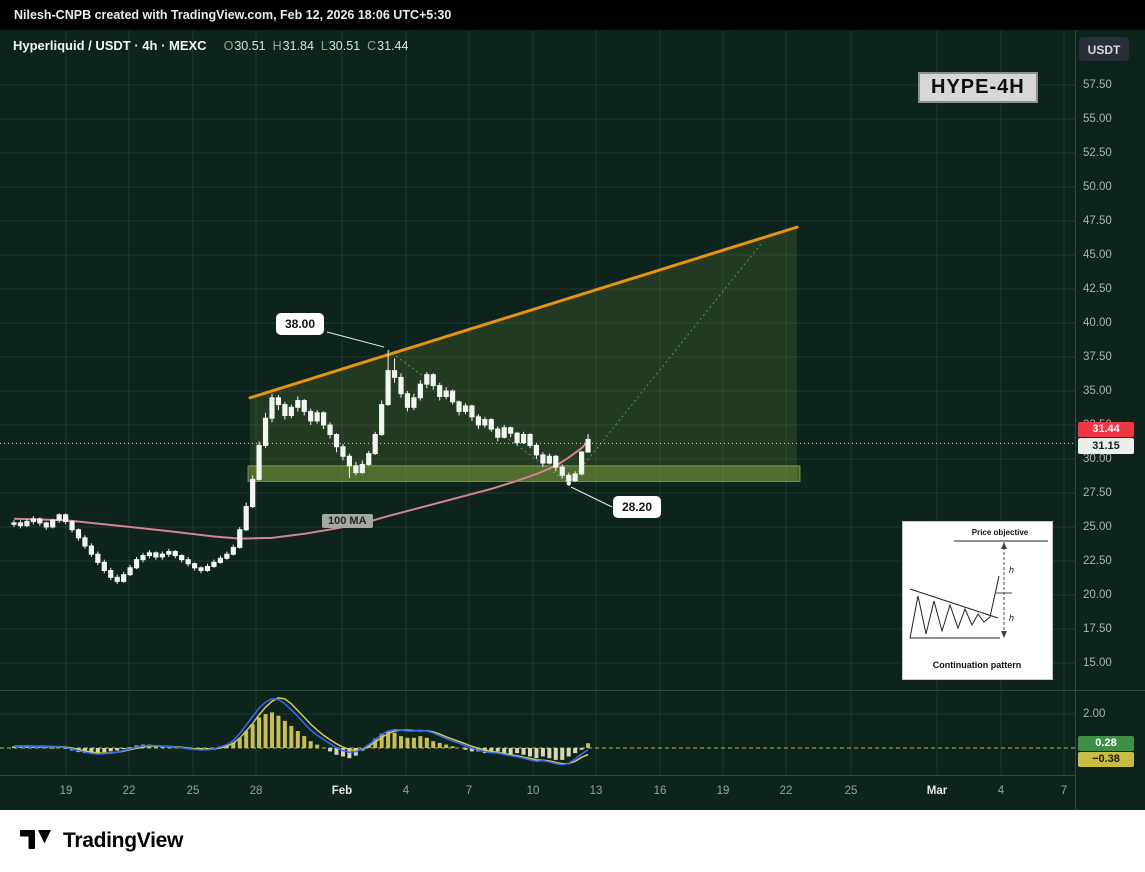 The width and height of the screenshot is (1145, 872). Describe the element at coordinates (1000, 532) in the screenshot. I see `inset-title: Price objective` at that location.